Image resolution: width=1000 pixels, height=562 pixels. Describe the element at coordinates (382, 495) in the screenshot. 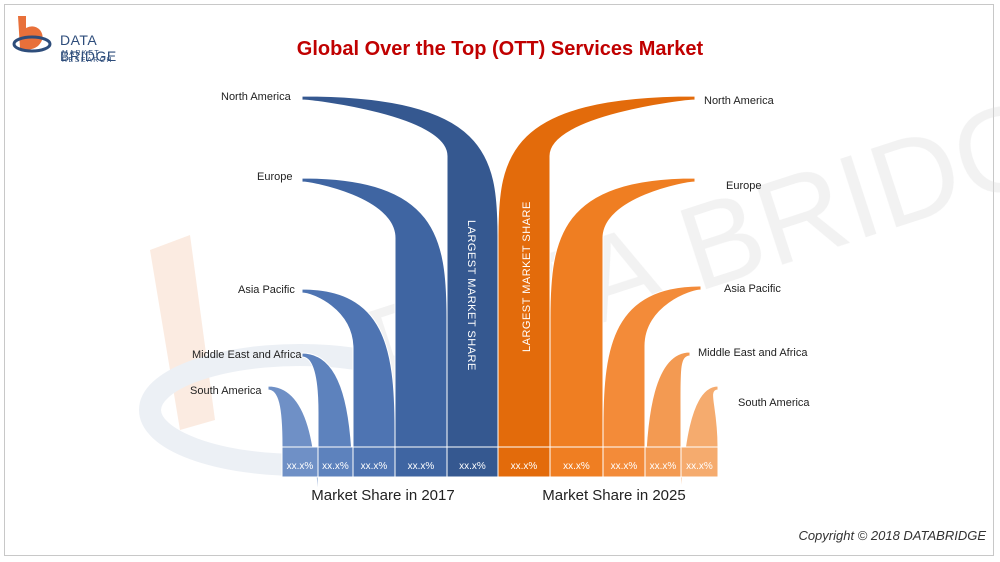

I see `series-caption-2017: Market Share in 2017` at that location.